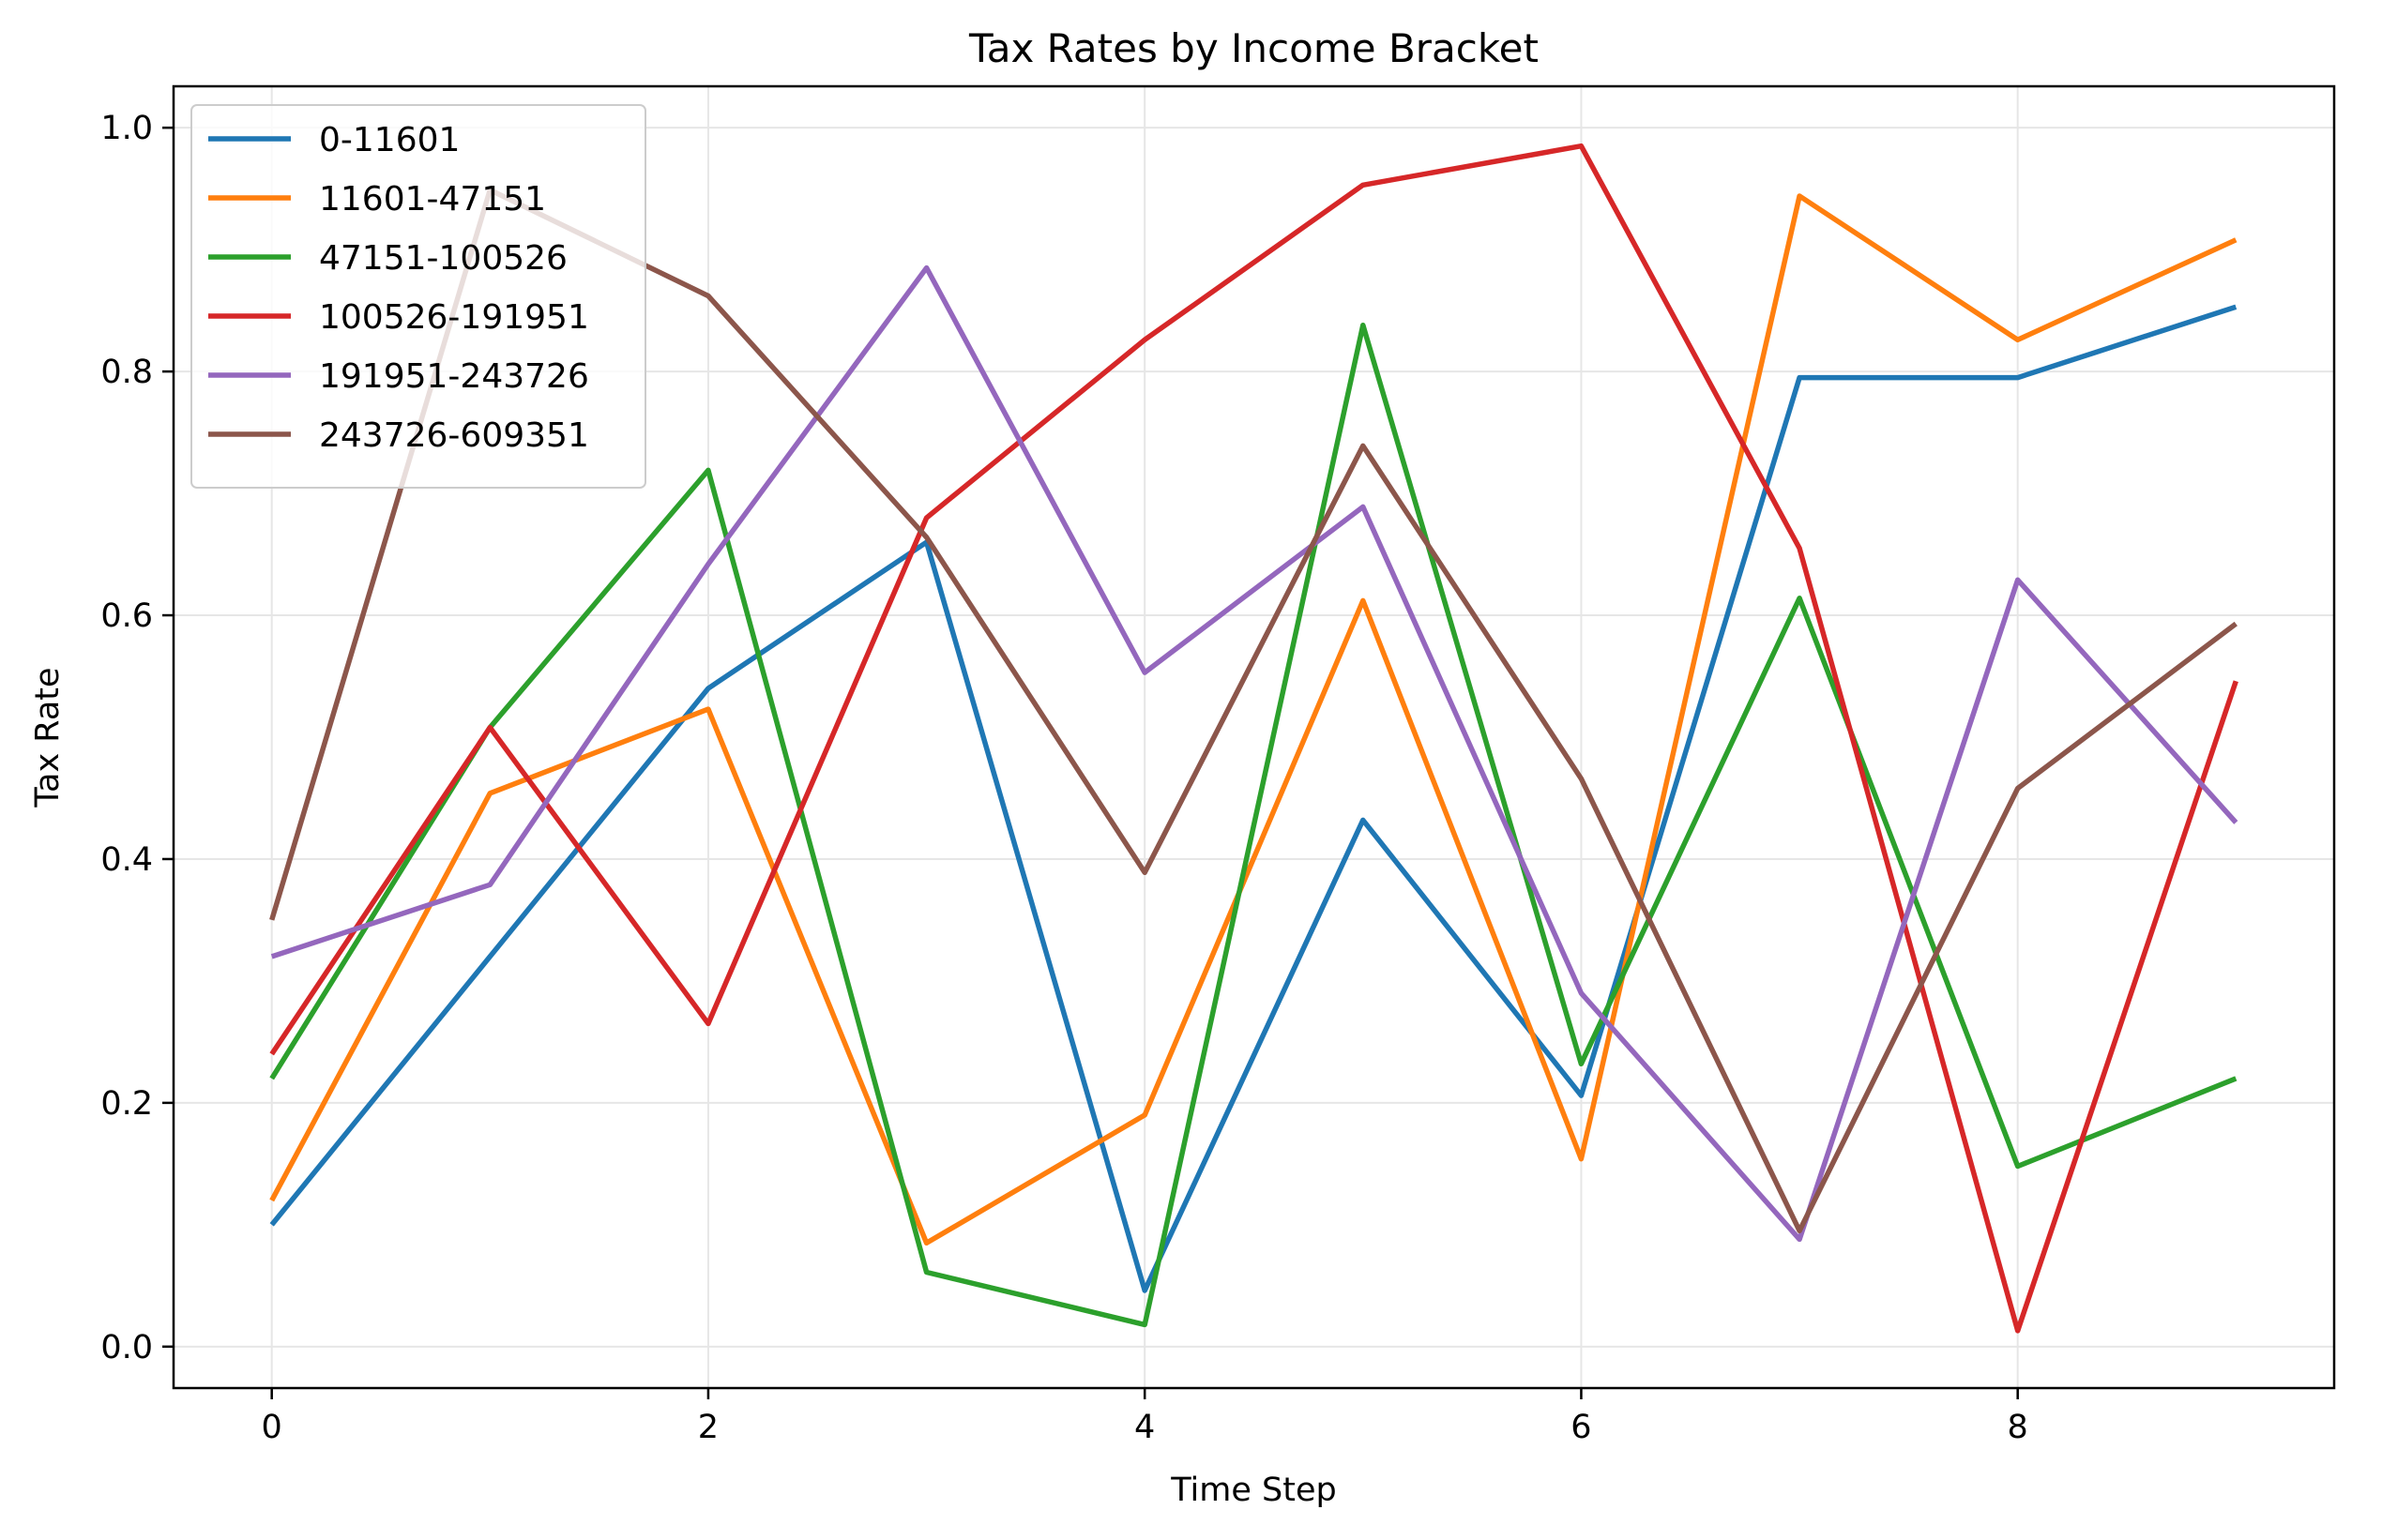 The image size is (2382, 1540). What do you see at coordinates (454, 317) in the screenshot?
I see `legend-label: 100526-191951` at bounding box center [454, 317].